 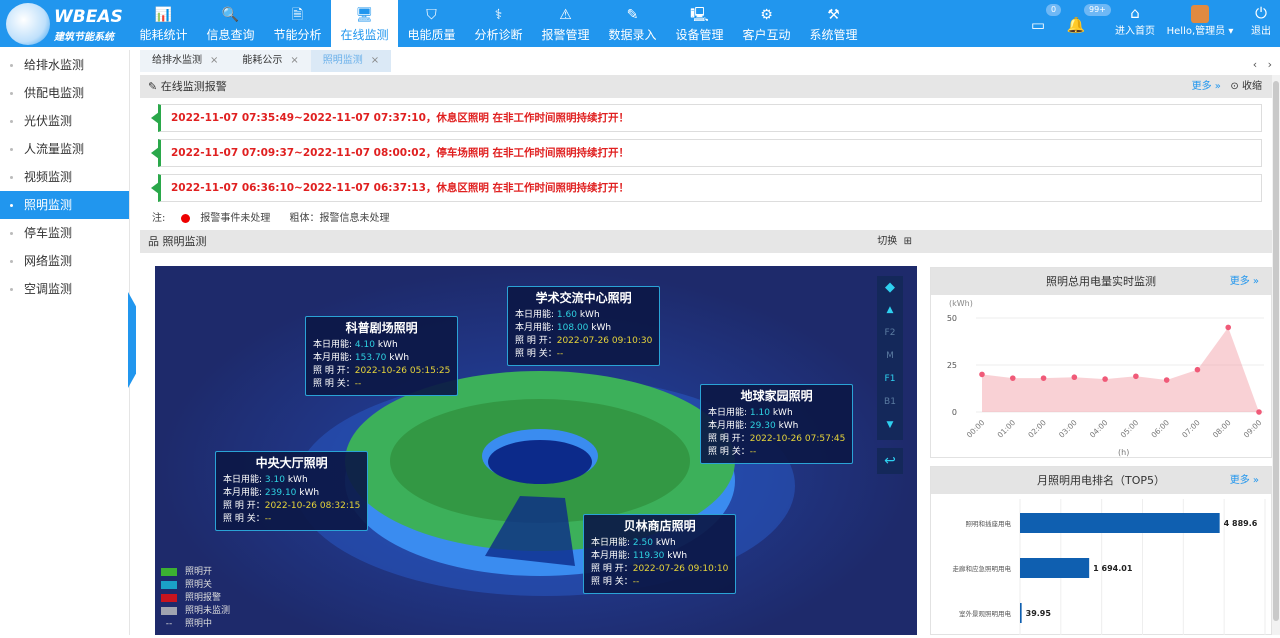 I want to click on off-time: --, so click(x=560, y=354).